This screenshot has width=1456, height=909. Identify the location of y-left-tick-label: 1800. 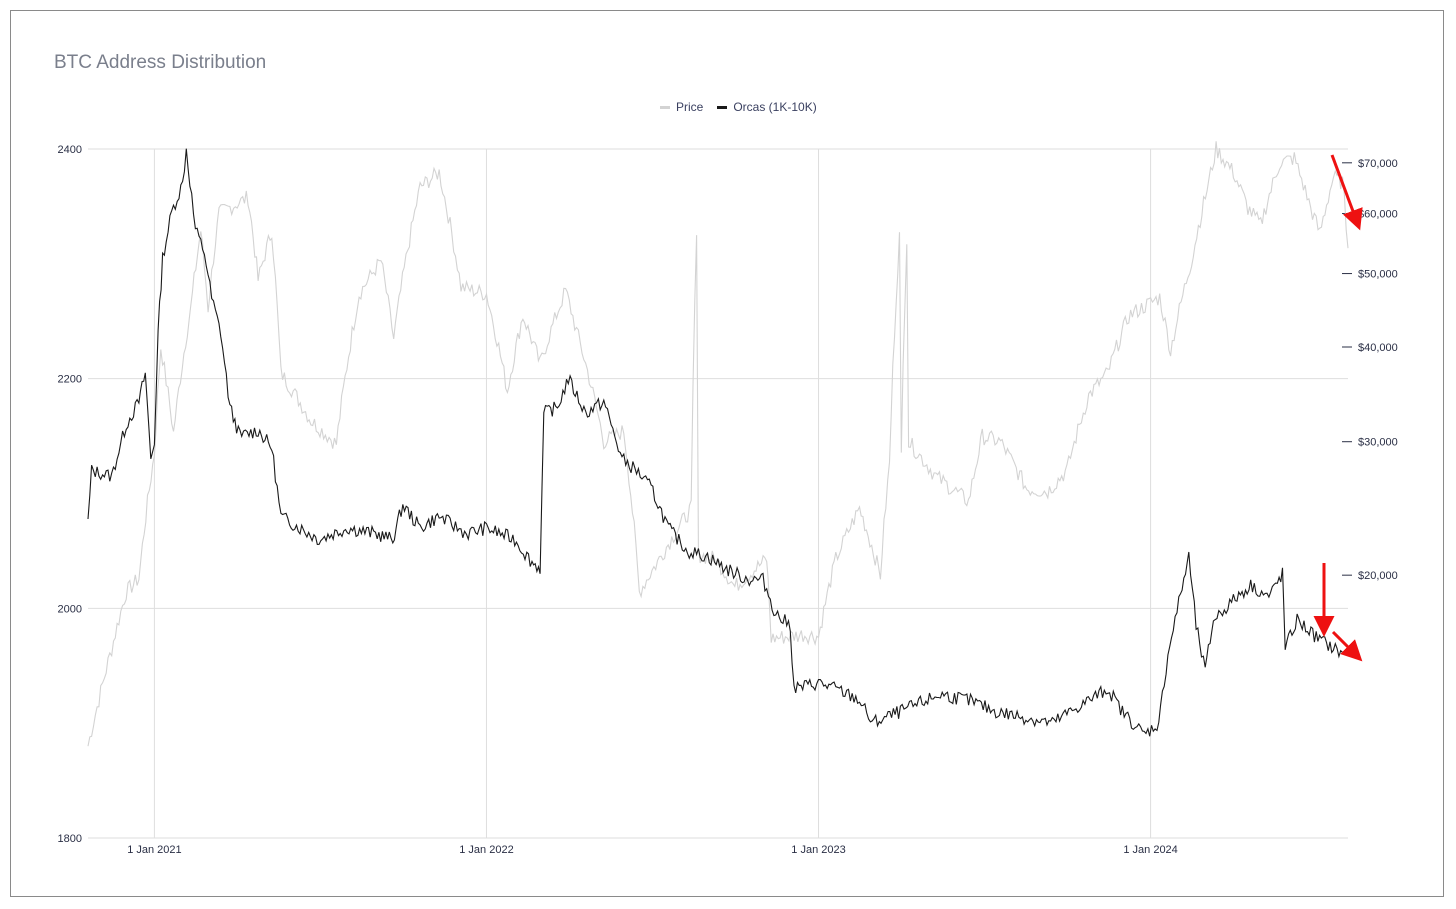
(70, 839).